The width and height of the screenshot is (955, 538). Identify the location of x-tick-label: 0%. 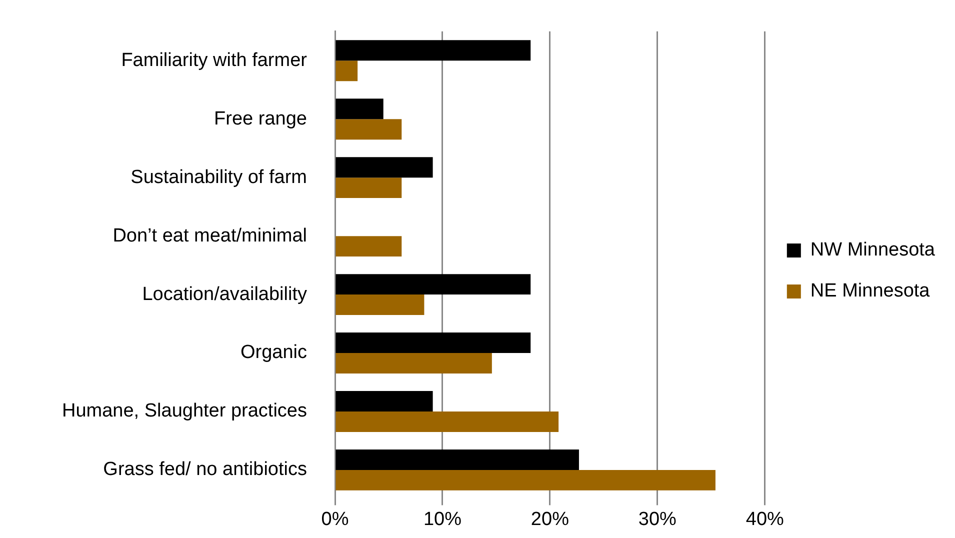
(335, 519).